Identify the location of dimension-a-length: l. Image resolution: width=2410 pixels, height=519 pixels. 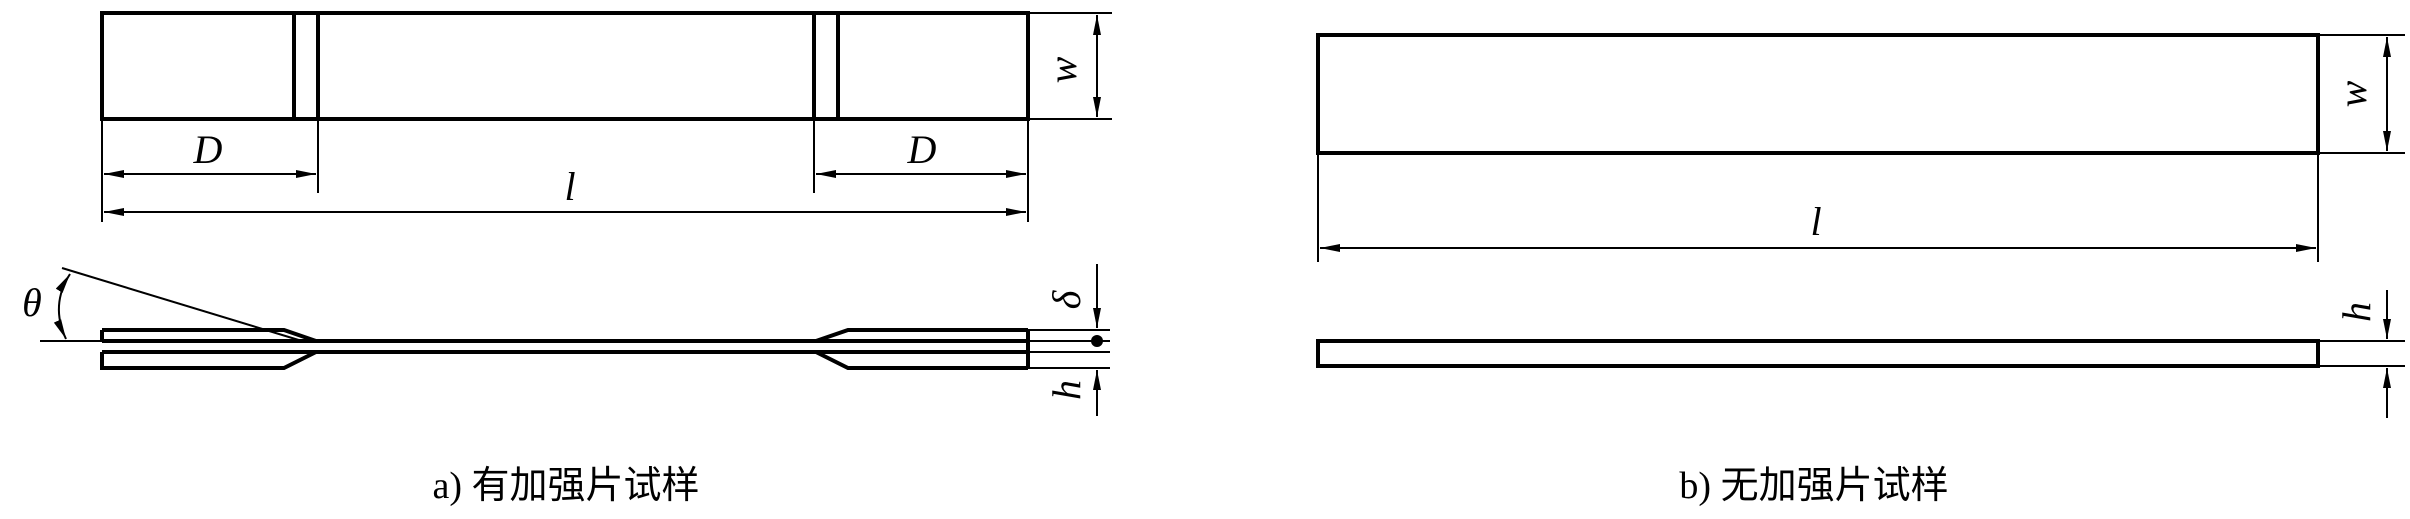
(565, 190).